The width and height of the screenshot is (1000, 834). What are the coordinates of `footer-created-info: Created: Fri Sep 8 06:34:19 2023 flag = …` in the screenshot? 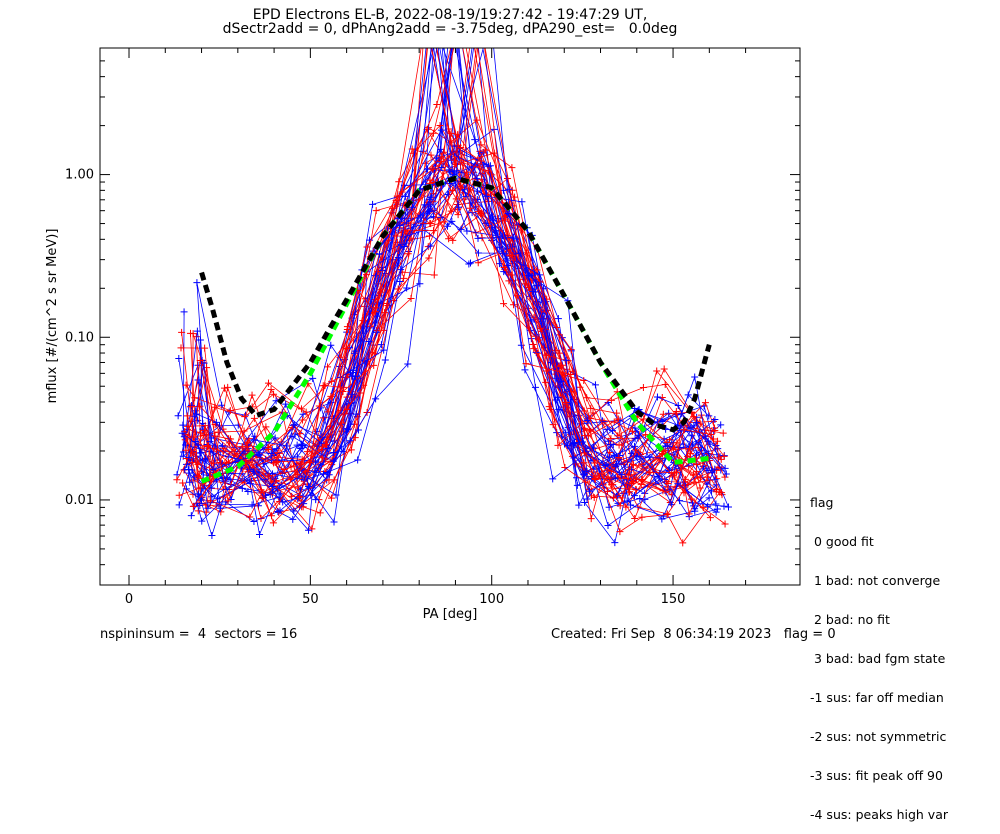 It's located at (693, 634).